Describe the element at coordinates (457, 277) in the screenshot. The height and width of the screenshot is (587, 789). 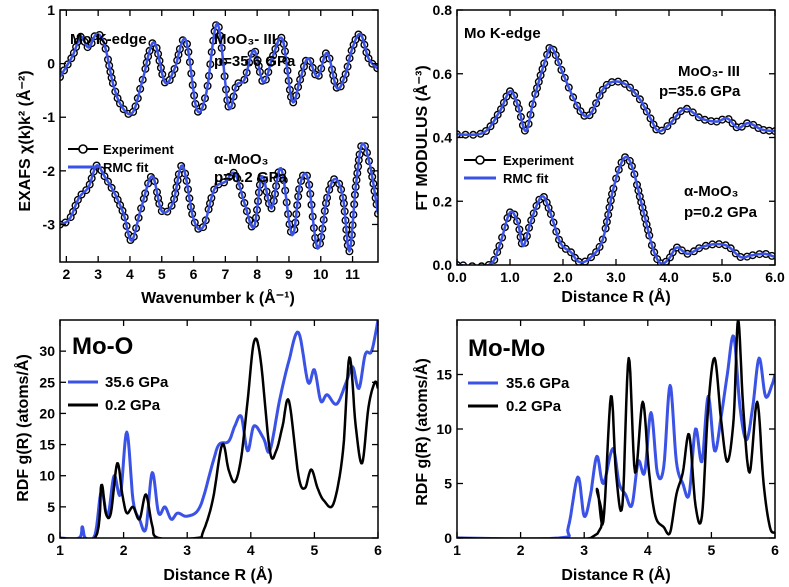
I see `x-tick-label: 0.0` at that location.